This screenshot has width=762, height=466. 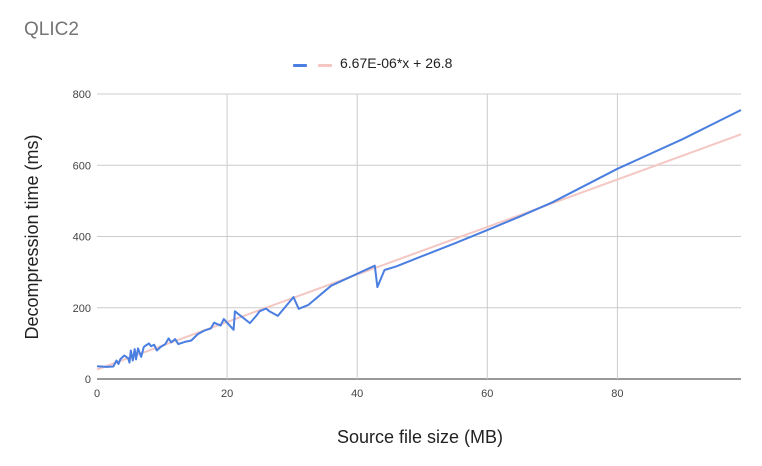 I want to click on x-tick-label: 0, so click(x=97, y=394).